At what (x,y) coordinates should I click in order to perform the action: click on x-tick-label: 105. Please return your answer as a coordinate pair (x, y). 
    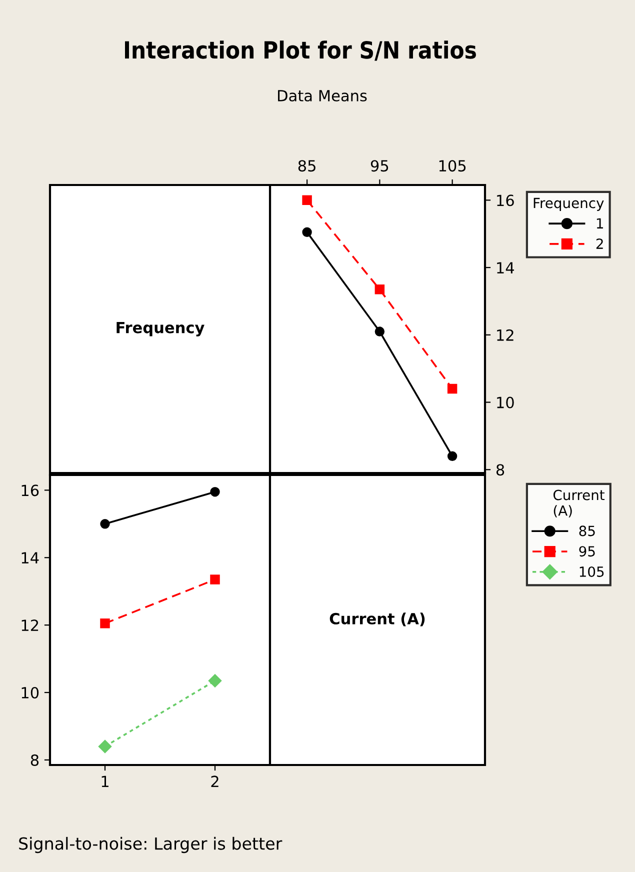
    Looking at the image, I should click on (452, 166).